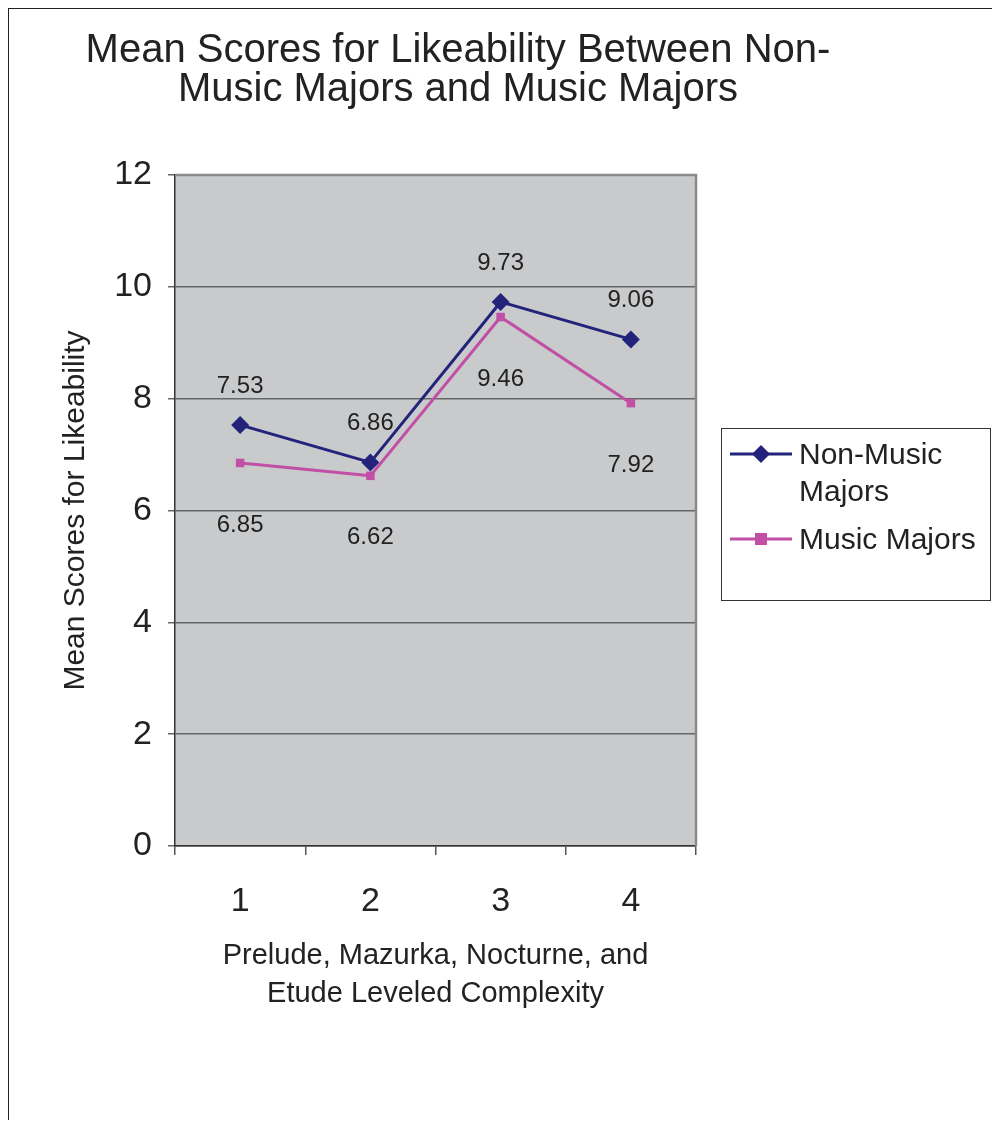 The image size is (992, 1128). I want to click on y-tick-label: 2, so click(142, 731).